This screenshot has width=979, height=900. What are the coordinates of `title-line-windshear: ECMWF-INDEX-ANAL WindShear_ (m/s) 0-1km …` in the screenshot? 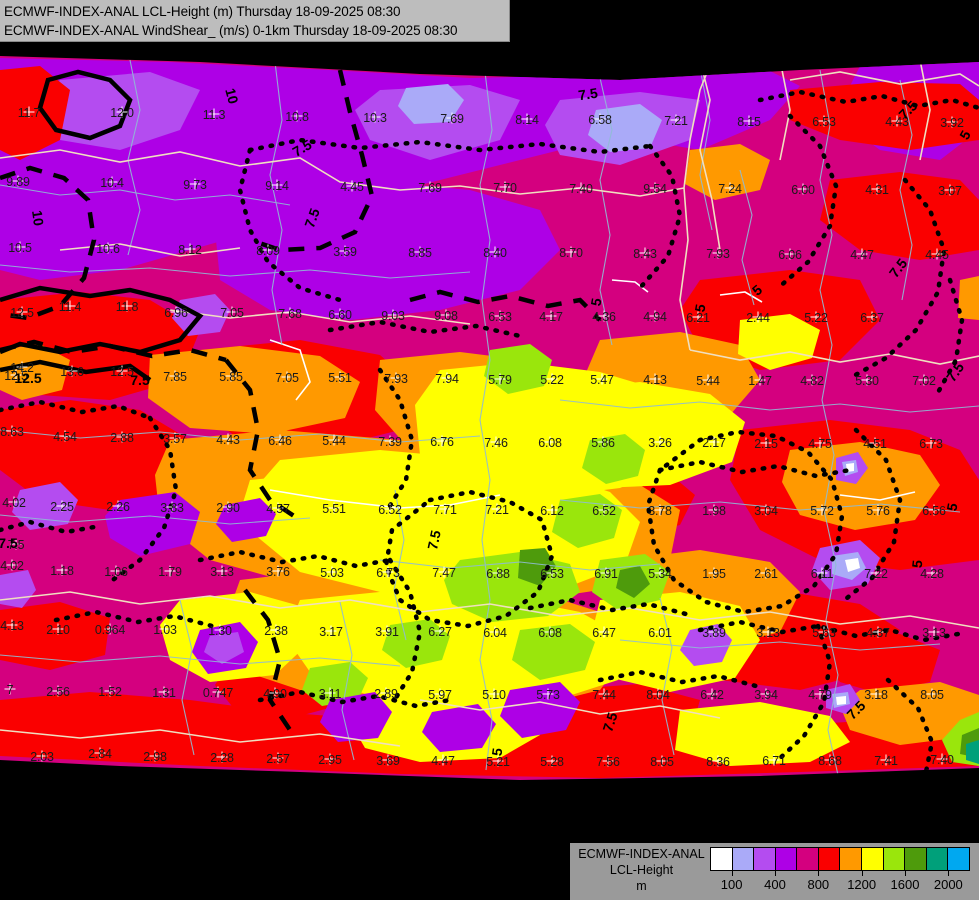 It's located at (231, 30).